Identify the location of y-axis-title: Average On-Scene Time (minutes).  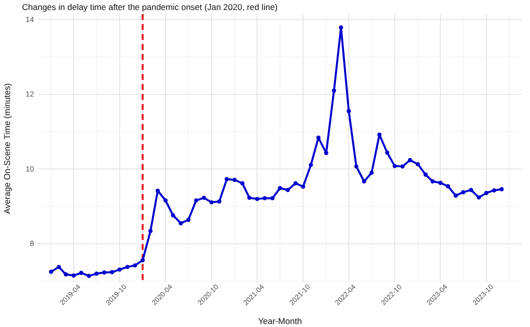
(7, 148).